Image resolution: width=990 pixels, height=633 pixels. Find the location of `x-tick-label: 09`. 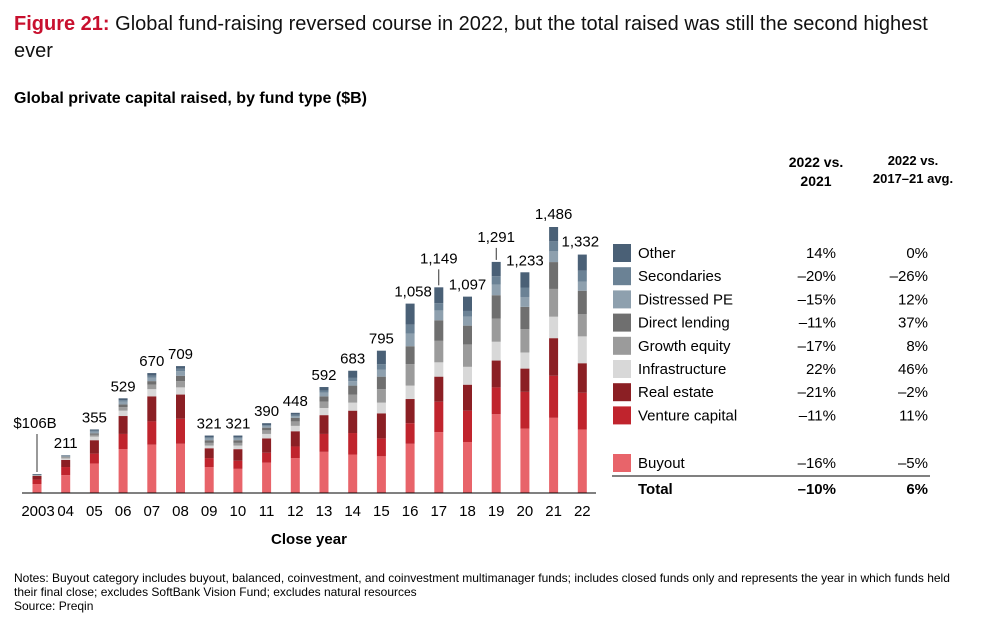

x-tick-label: 09 is located at coordinates (209, 511).